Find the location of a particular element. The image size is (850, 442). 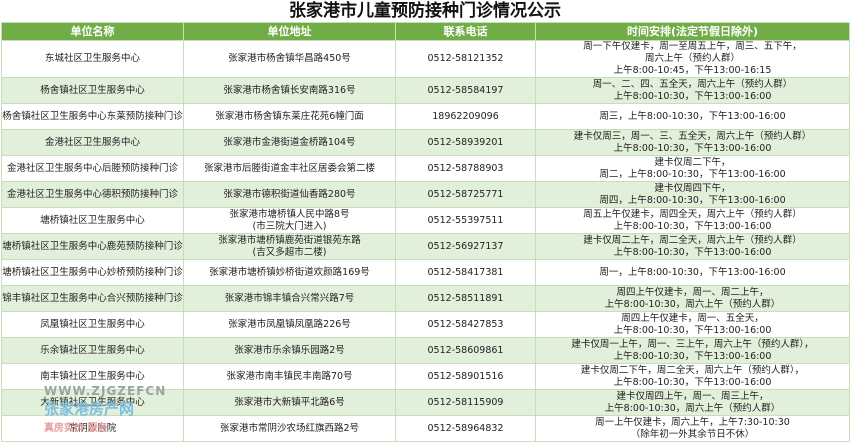

schedule-line: 周一上午仅建卡，周六上午，上午7:30-10:30 is located at coordinates (692, 422).